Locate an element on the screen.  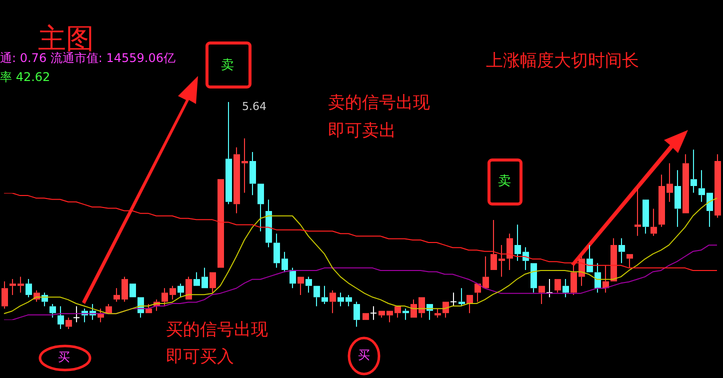
annotation: 卖 is located at coordinates (504, 182).